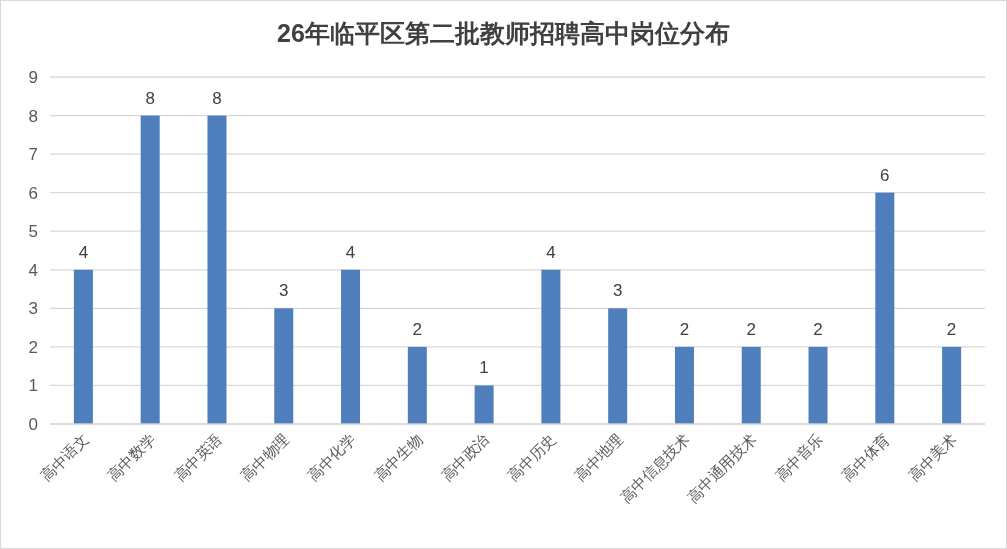 This screenshot has width=1007, height=549. I want to click on y-tick-label: 6, so click(33, 193).